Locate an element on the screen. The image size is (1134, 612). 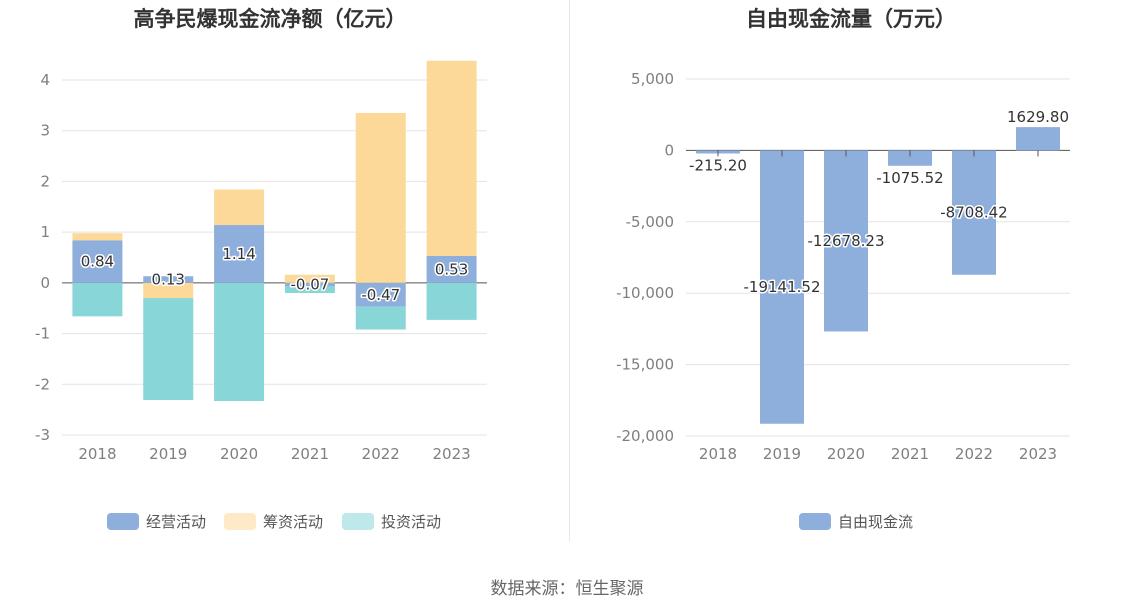
y-tick-label: -20,000 is located at coordinates (645, 436).